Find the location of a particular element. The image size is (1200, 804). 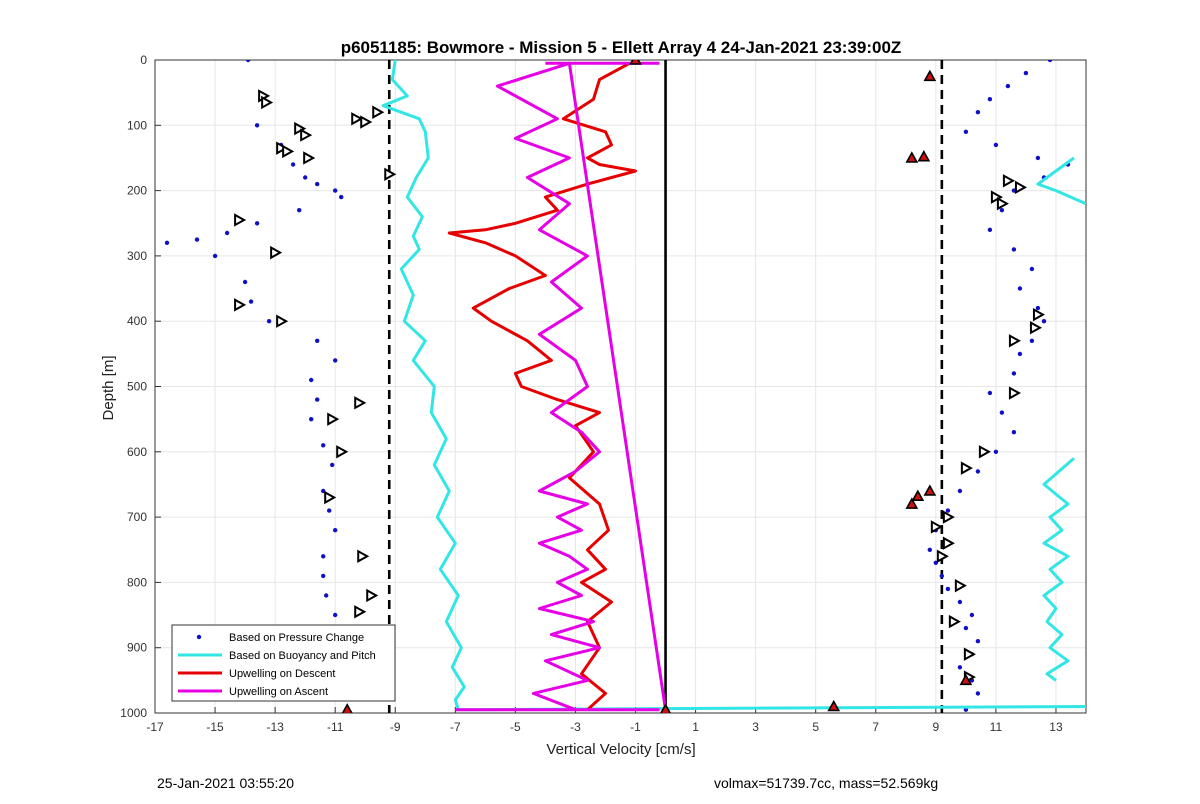

legend-label: Upwelling on Ascent is located at coordinates (278, 692).